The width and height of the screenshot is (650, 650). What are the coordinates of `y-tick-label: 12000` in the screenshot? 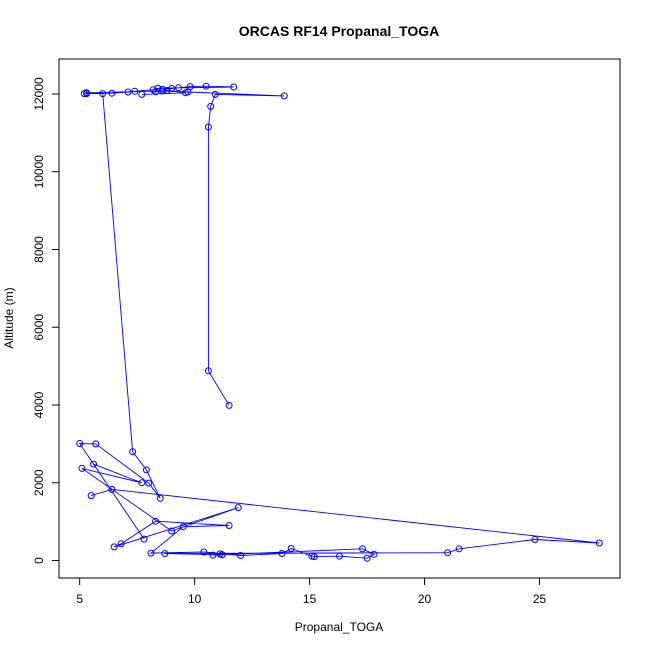 It's located at (39, 94).